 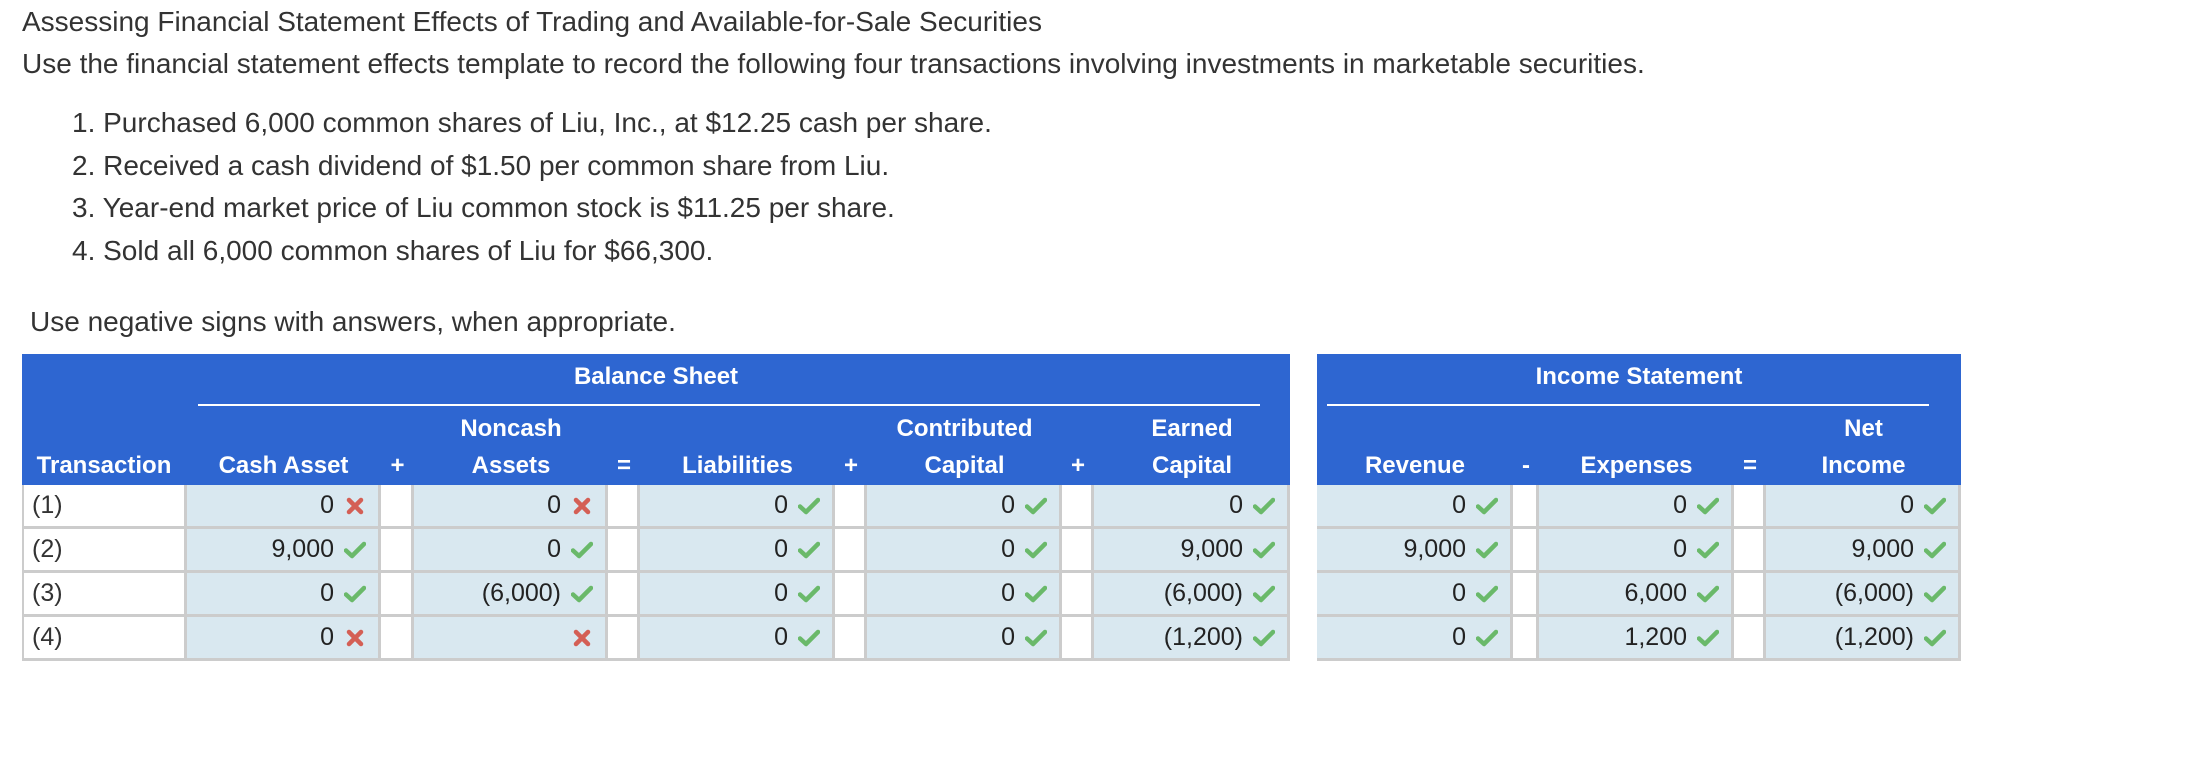 I want to click on revenue-value: 9,000, so click(x=1434, y=549).